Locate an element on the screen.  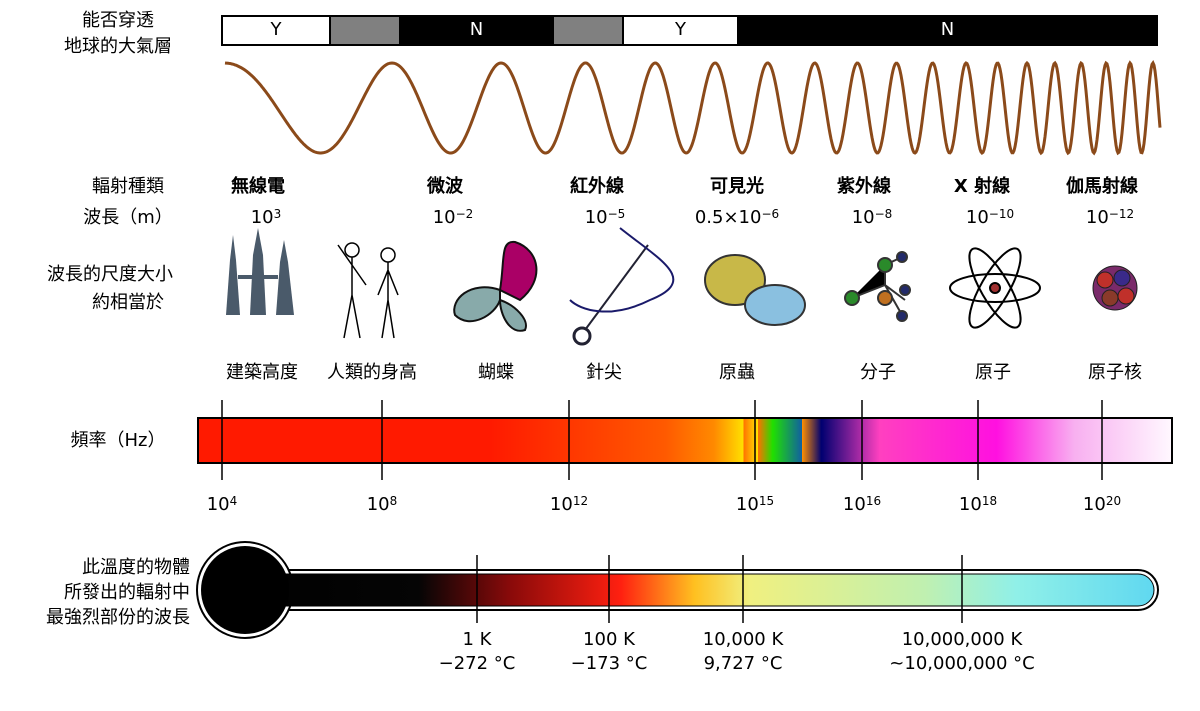
band-wavelength: 10−10 is located at coordinates (990, 218).